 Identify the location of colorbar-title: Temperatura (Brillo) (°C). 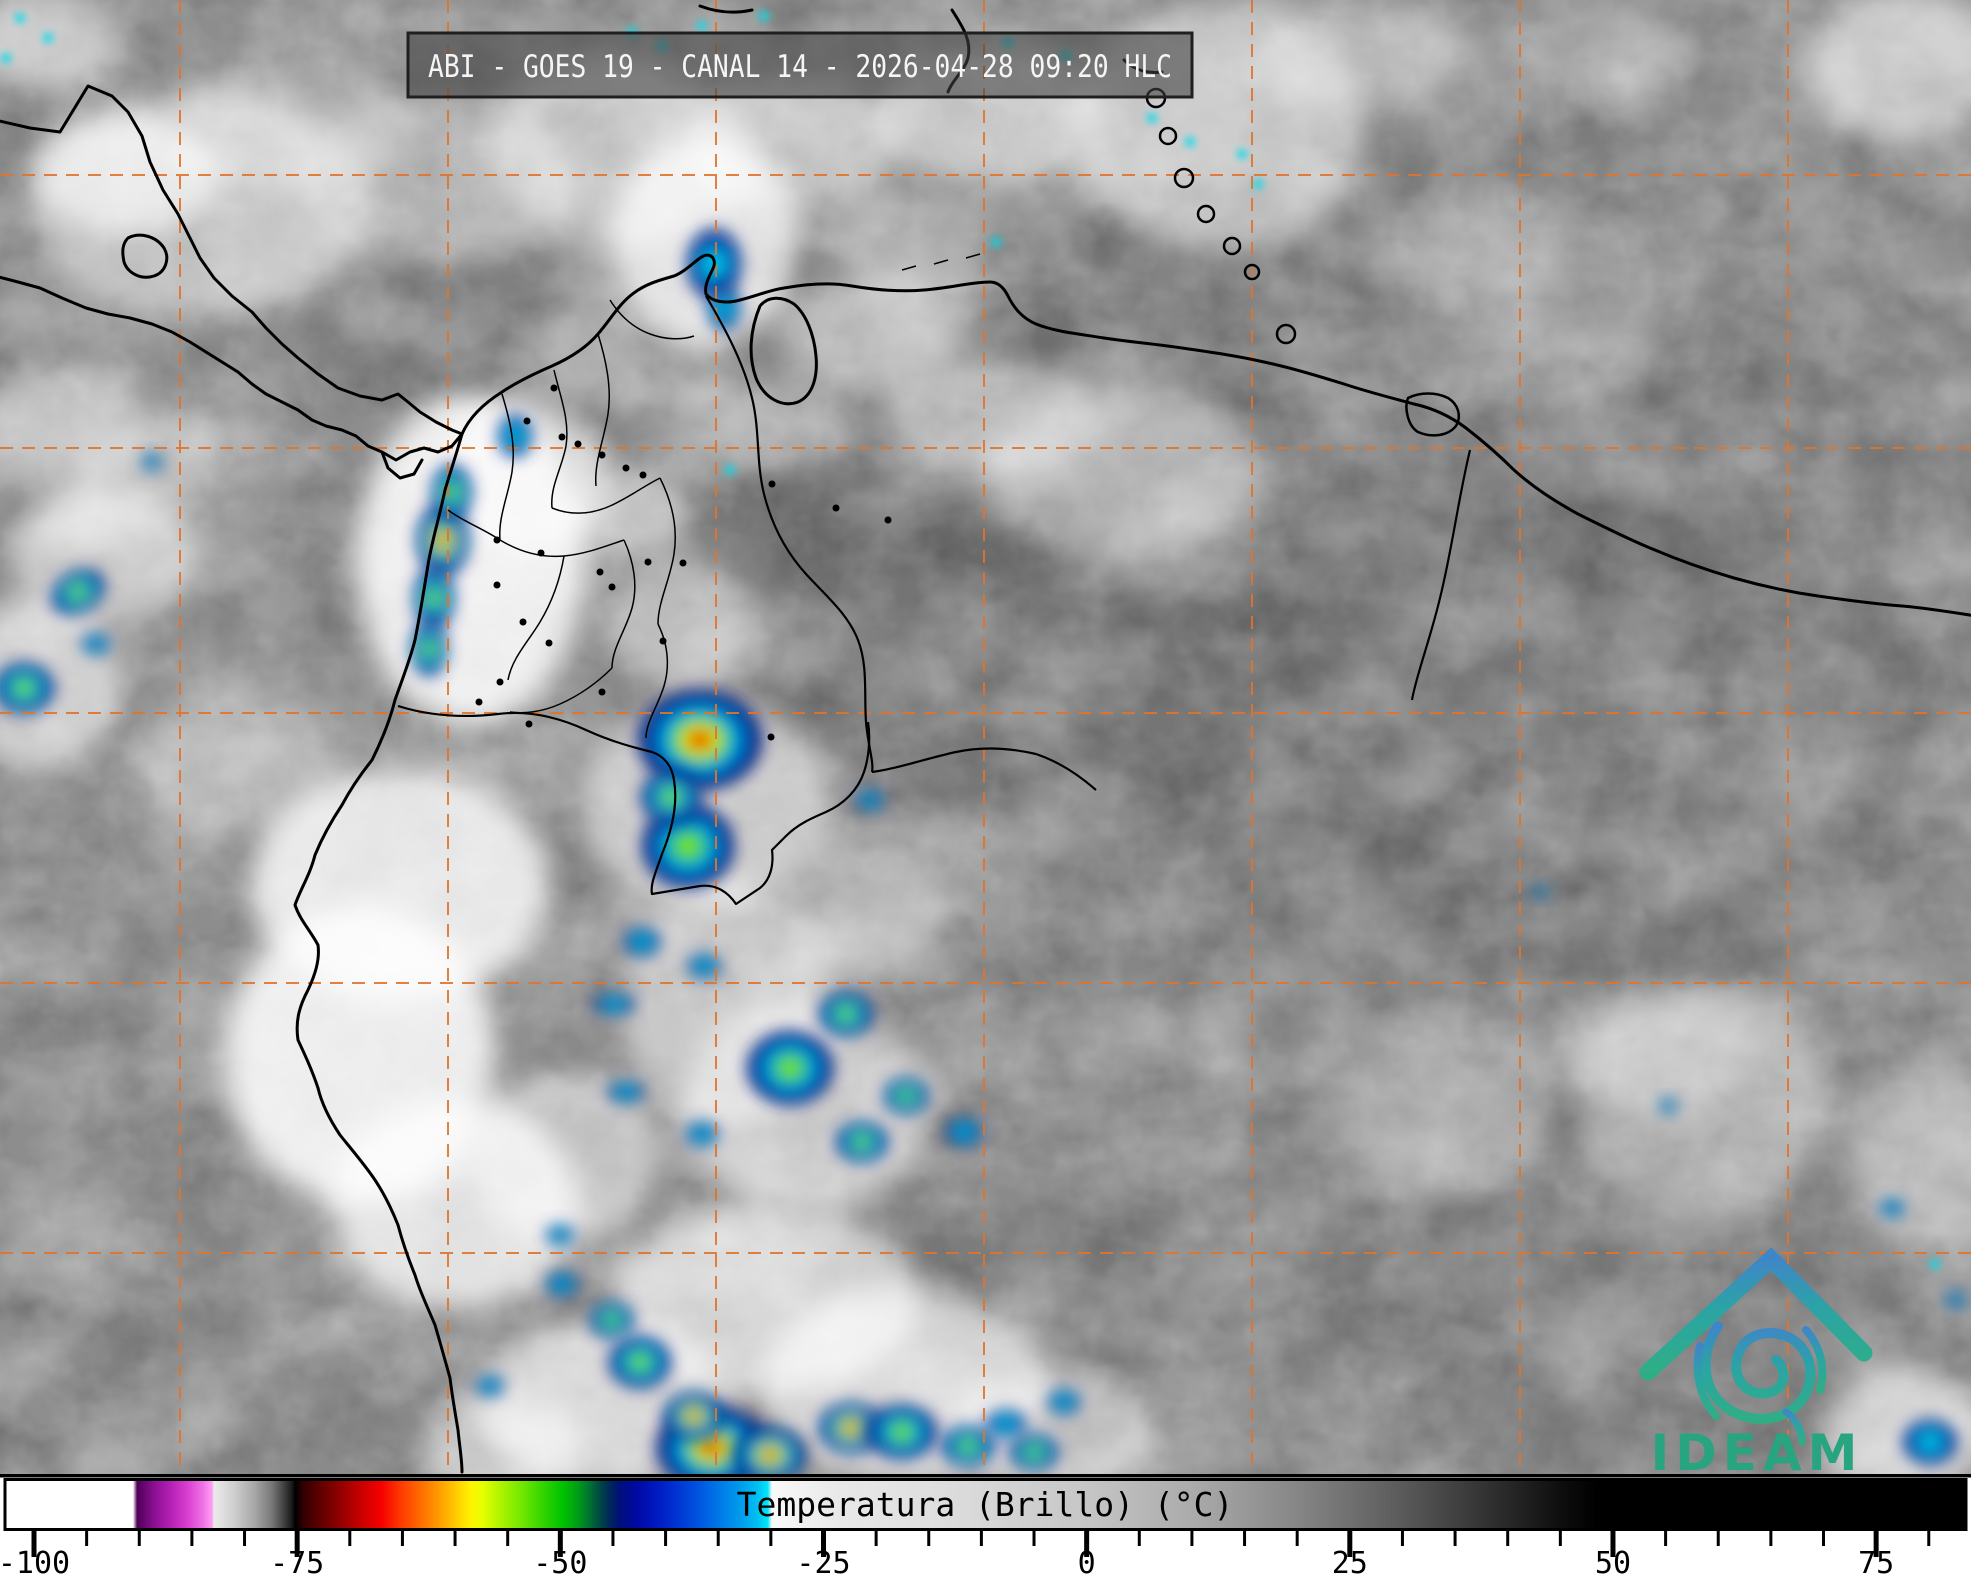
(985, 1504).